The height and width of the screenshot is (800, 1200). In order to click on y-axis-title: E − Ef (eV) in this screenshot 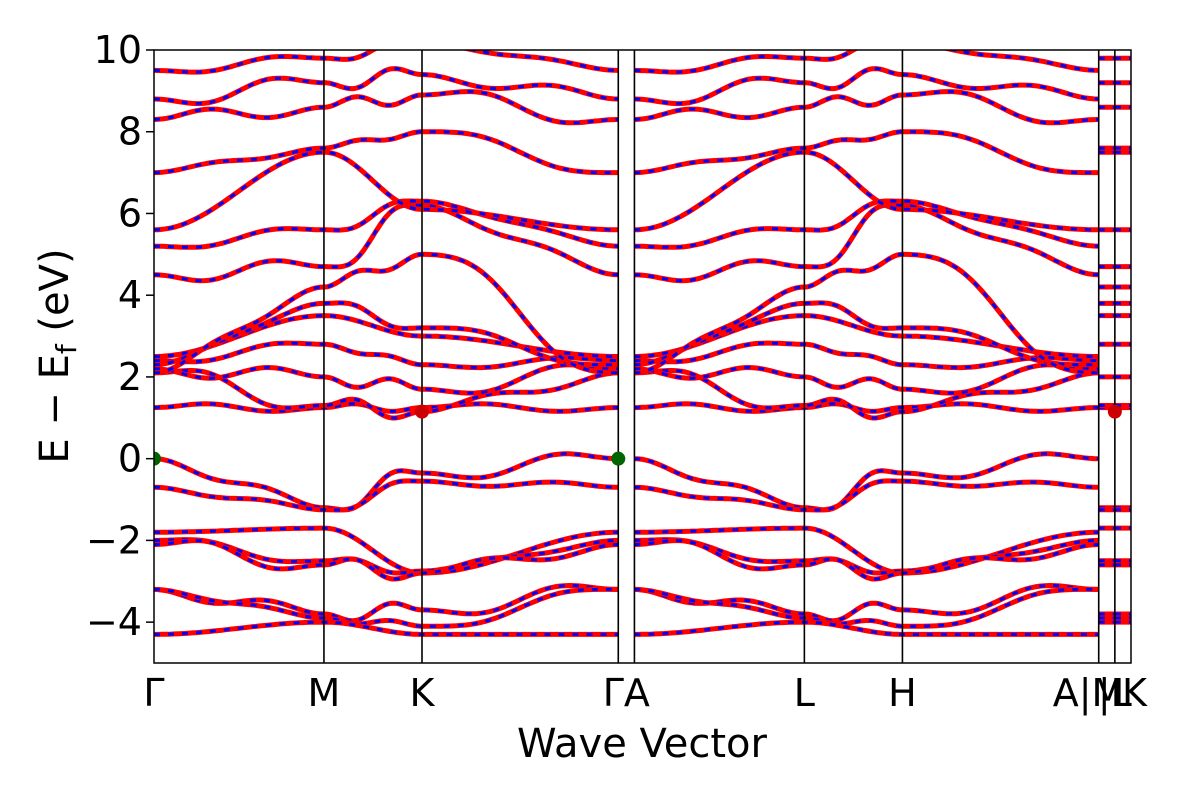, I will do `click(57, 355)`.